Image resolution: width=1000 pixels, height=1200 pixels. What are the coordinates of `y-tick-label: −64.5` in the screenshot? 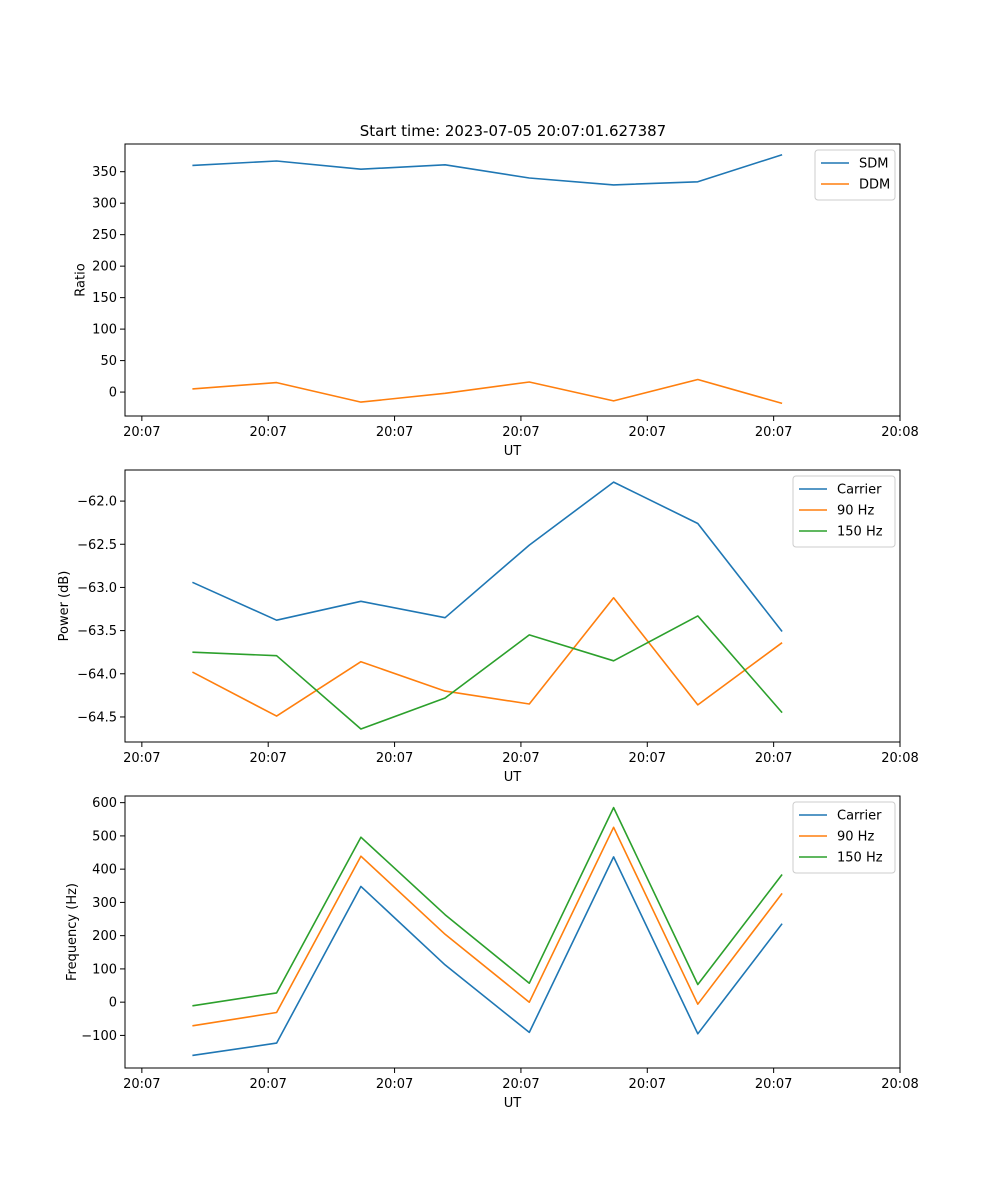 It's located at (97, 717).